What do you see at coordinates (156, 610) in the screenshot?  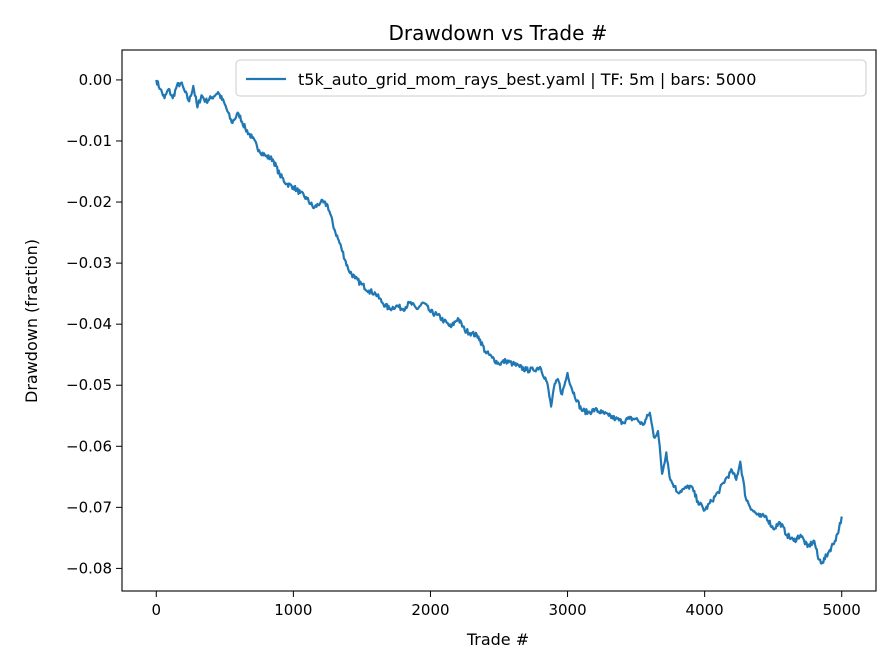 I see `x-tick-label: 0` at bounding box center [156, 610].